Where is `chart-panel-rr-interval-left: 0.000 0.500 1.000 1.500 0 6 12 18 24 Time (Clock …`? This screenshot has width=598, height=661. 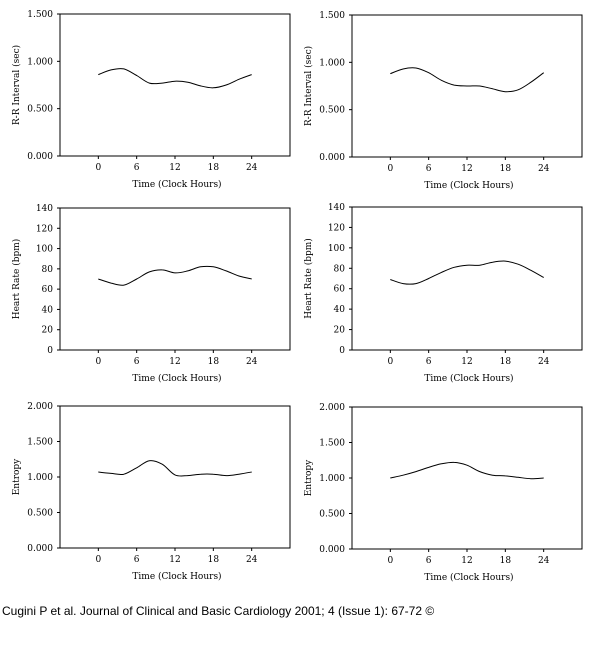
chart-panel-rr-interval-left: 0.000 0.500 1.000 1.500 0 6 12 18 24 Time (Clock … is located at coordinates (151, 100).